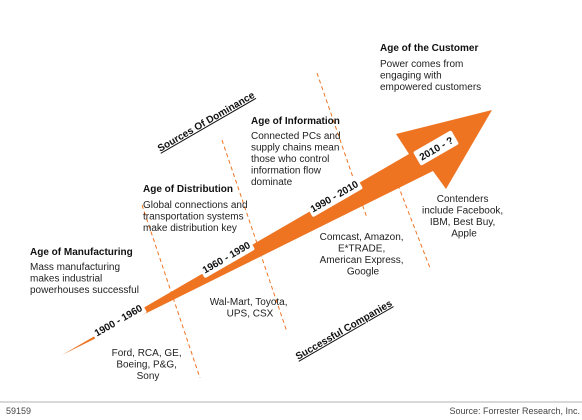 This screenshot has height=420, width=582. What do you see at coordinates (75, 267) in the screenshot?
I see `age-desc-line: Mass manufacturing` at bounding box center [75, 267].